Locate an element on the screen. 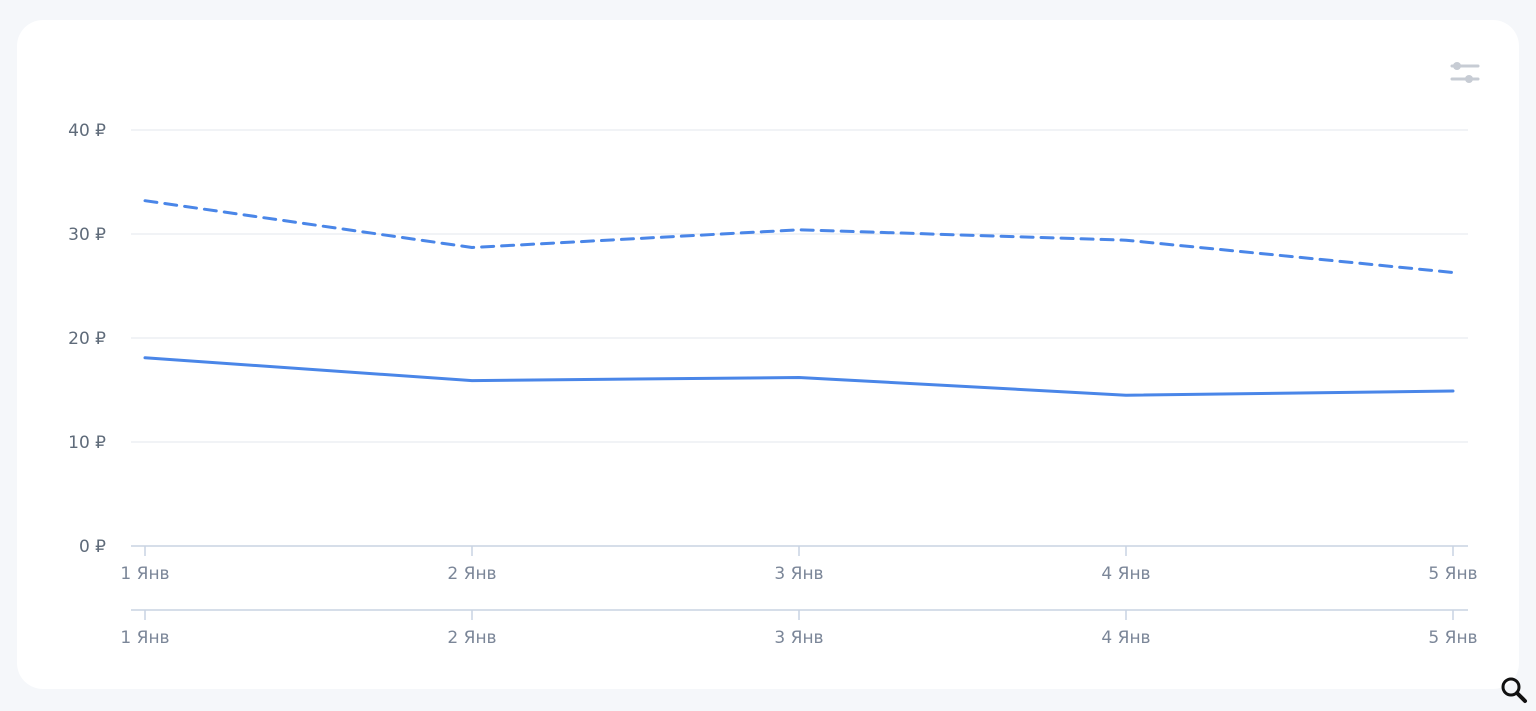  navigator-tick-label: 2 Янв is located at coordinates (471, 638).